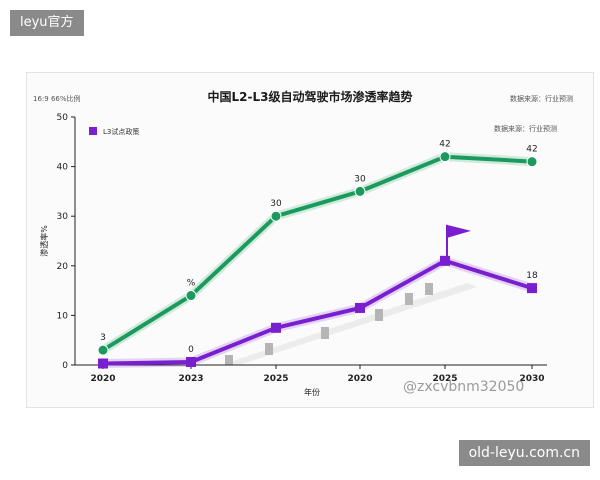  Describe the element at coordinates (190, 379) in the screenshot. I see `x-tick-label: 2023` at that location.